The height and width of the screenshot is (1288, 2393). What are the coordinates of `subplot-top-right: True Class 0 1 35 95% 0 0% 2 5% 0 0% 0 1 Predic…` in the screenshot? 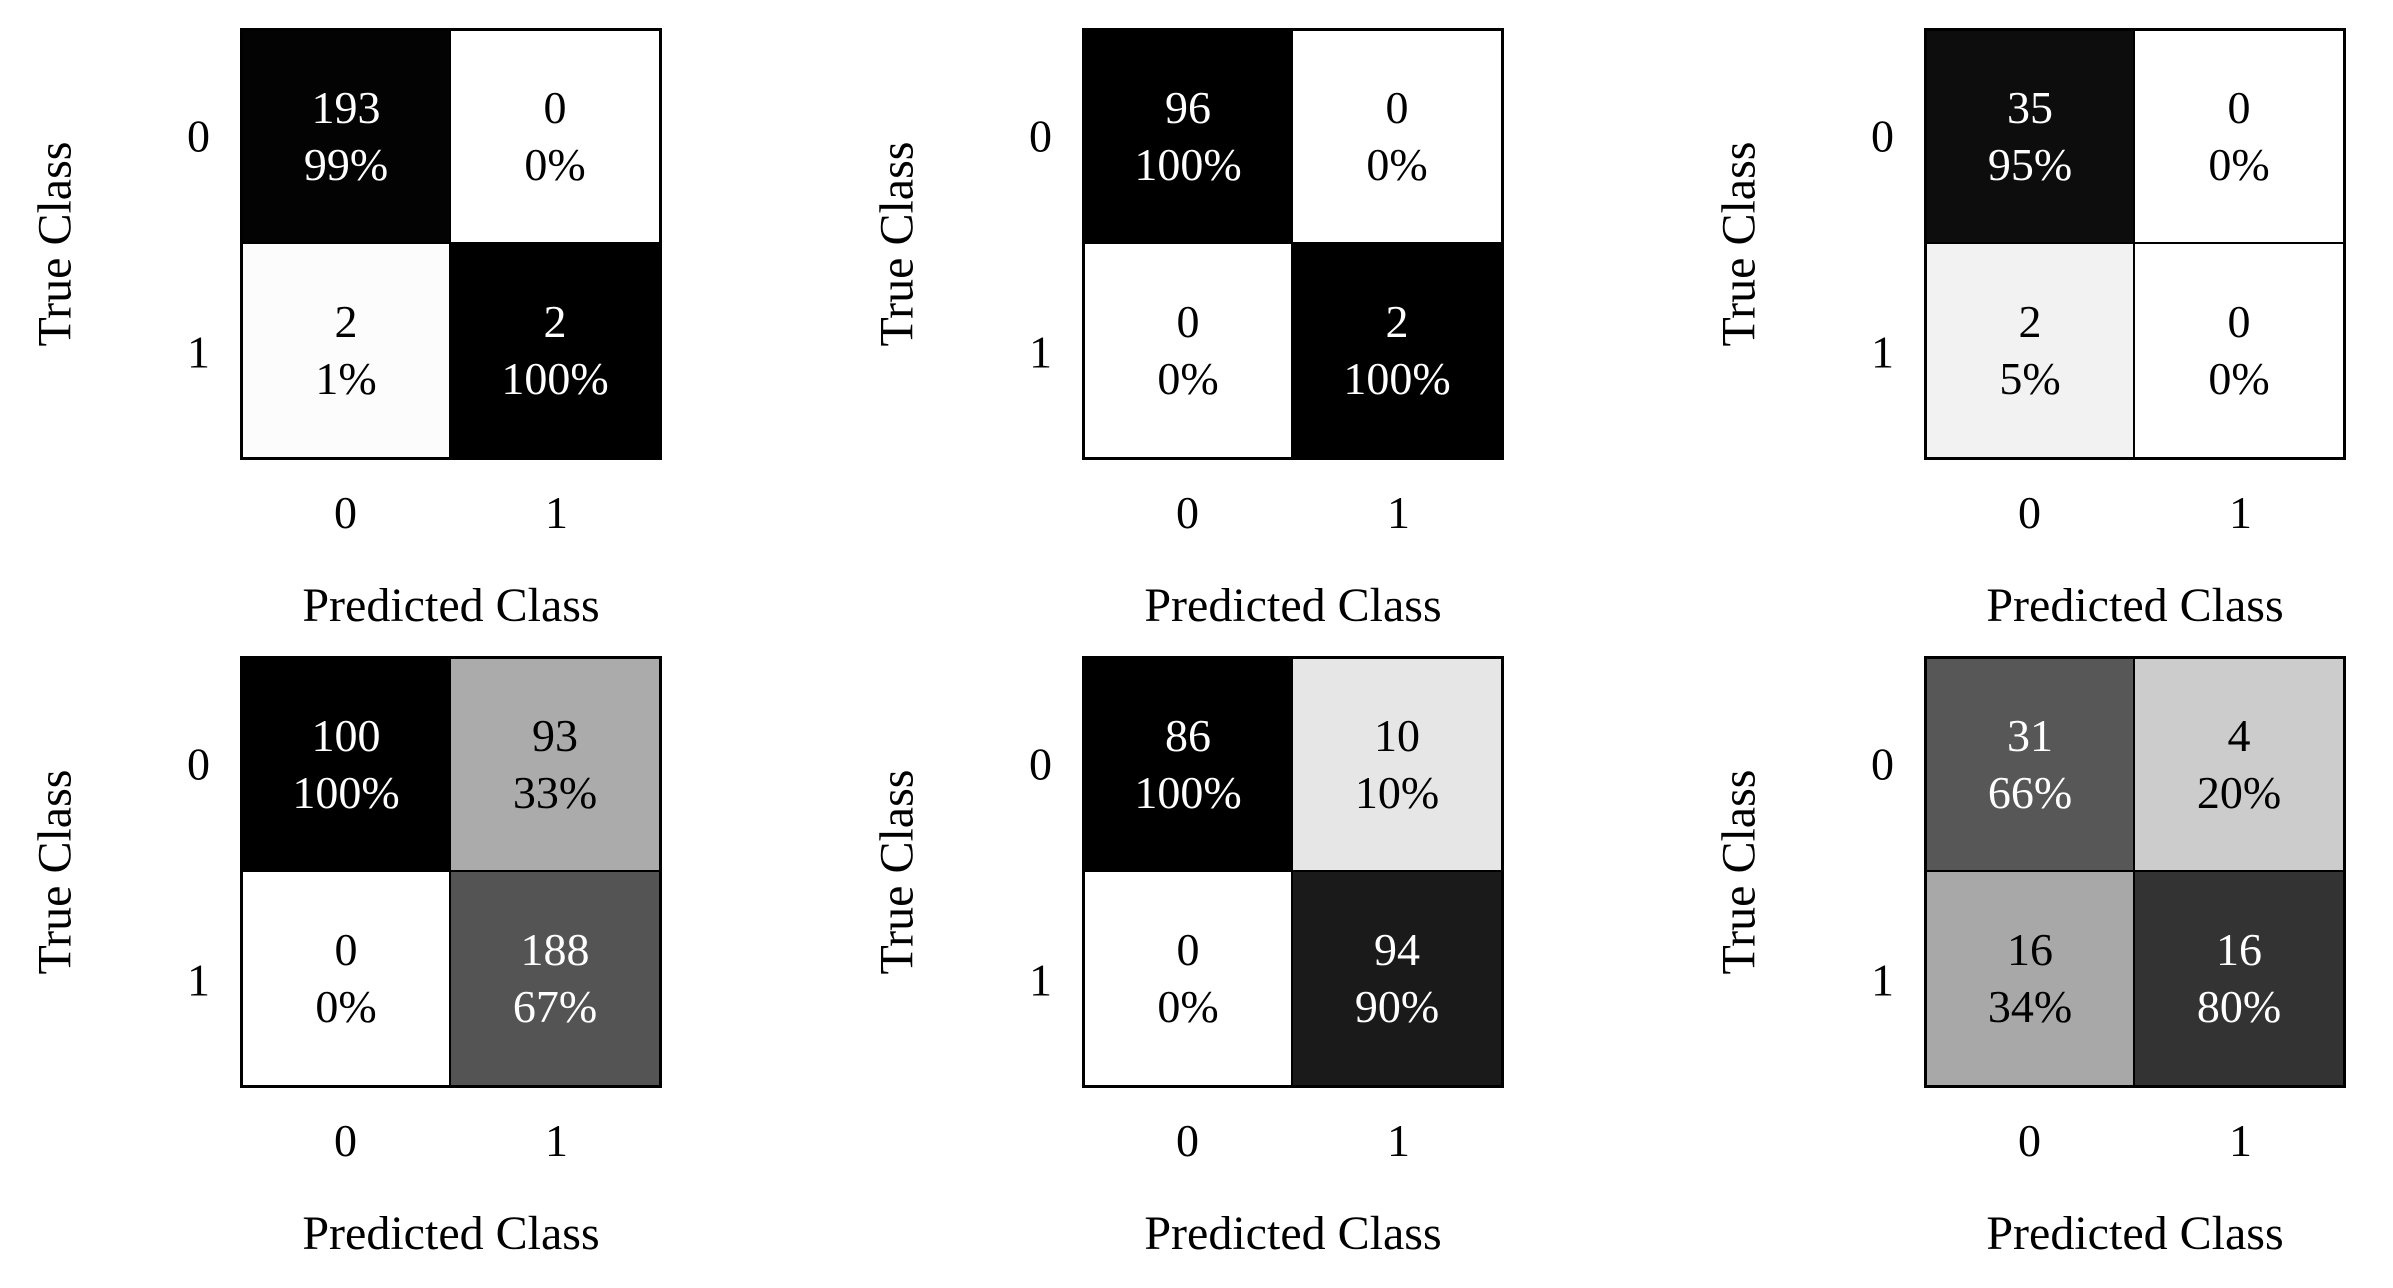 It's located at (2029, 330).